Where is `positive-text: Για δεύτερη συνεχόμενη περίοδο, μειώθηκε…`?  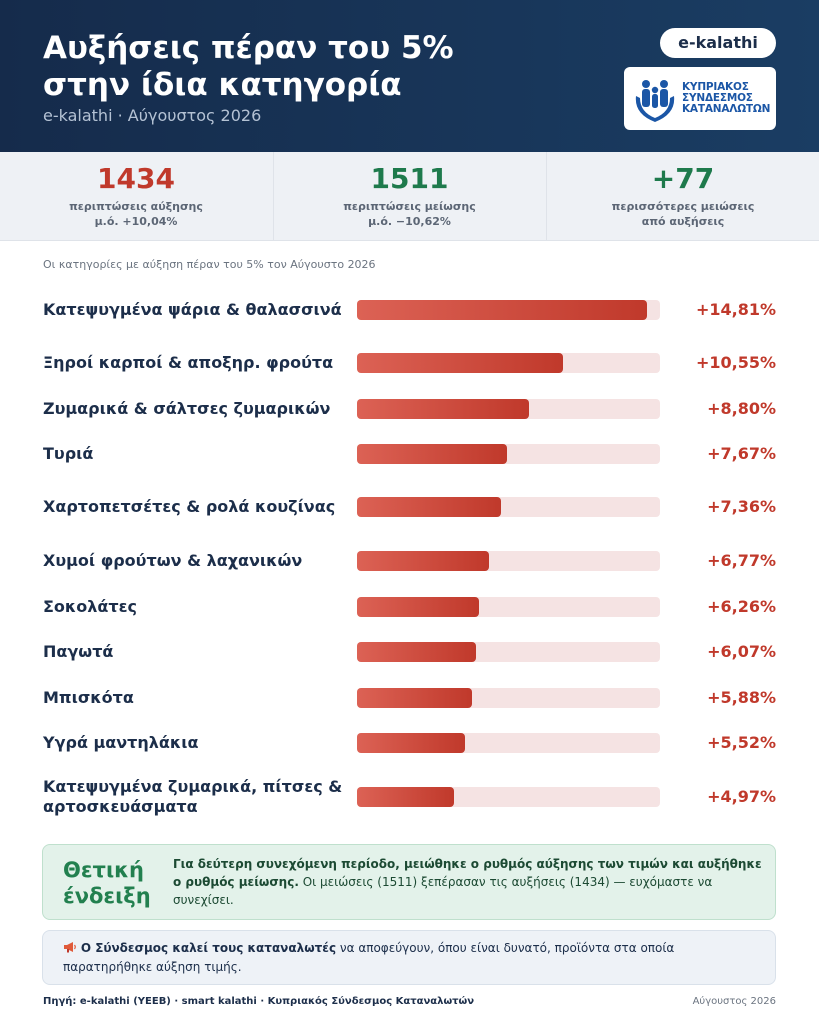 positive-text: Για δεύτερη συνεχόμενη περίοδο, μειώθηκε… is located at coordinates (468, 882).